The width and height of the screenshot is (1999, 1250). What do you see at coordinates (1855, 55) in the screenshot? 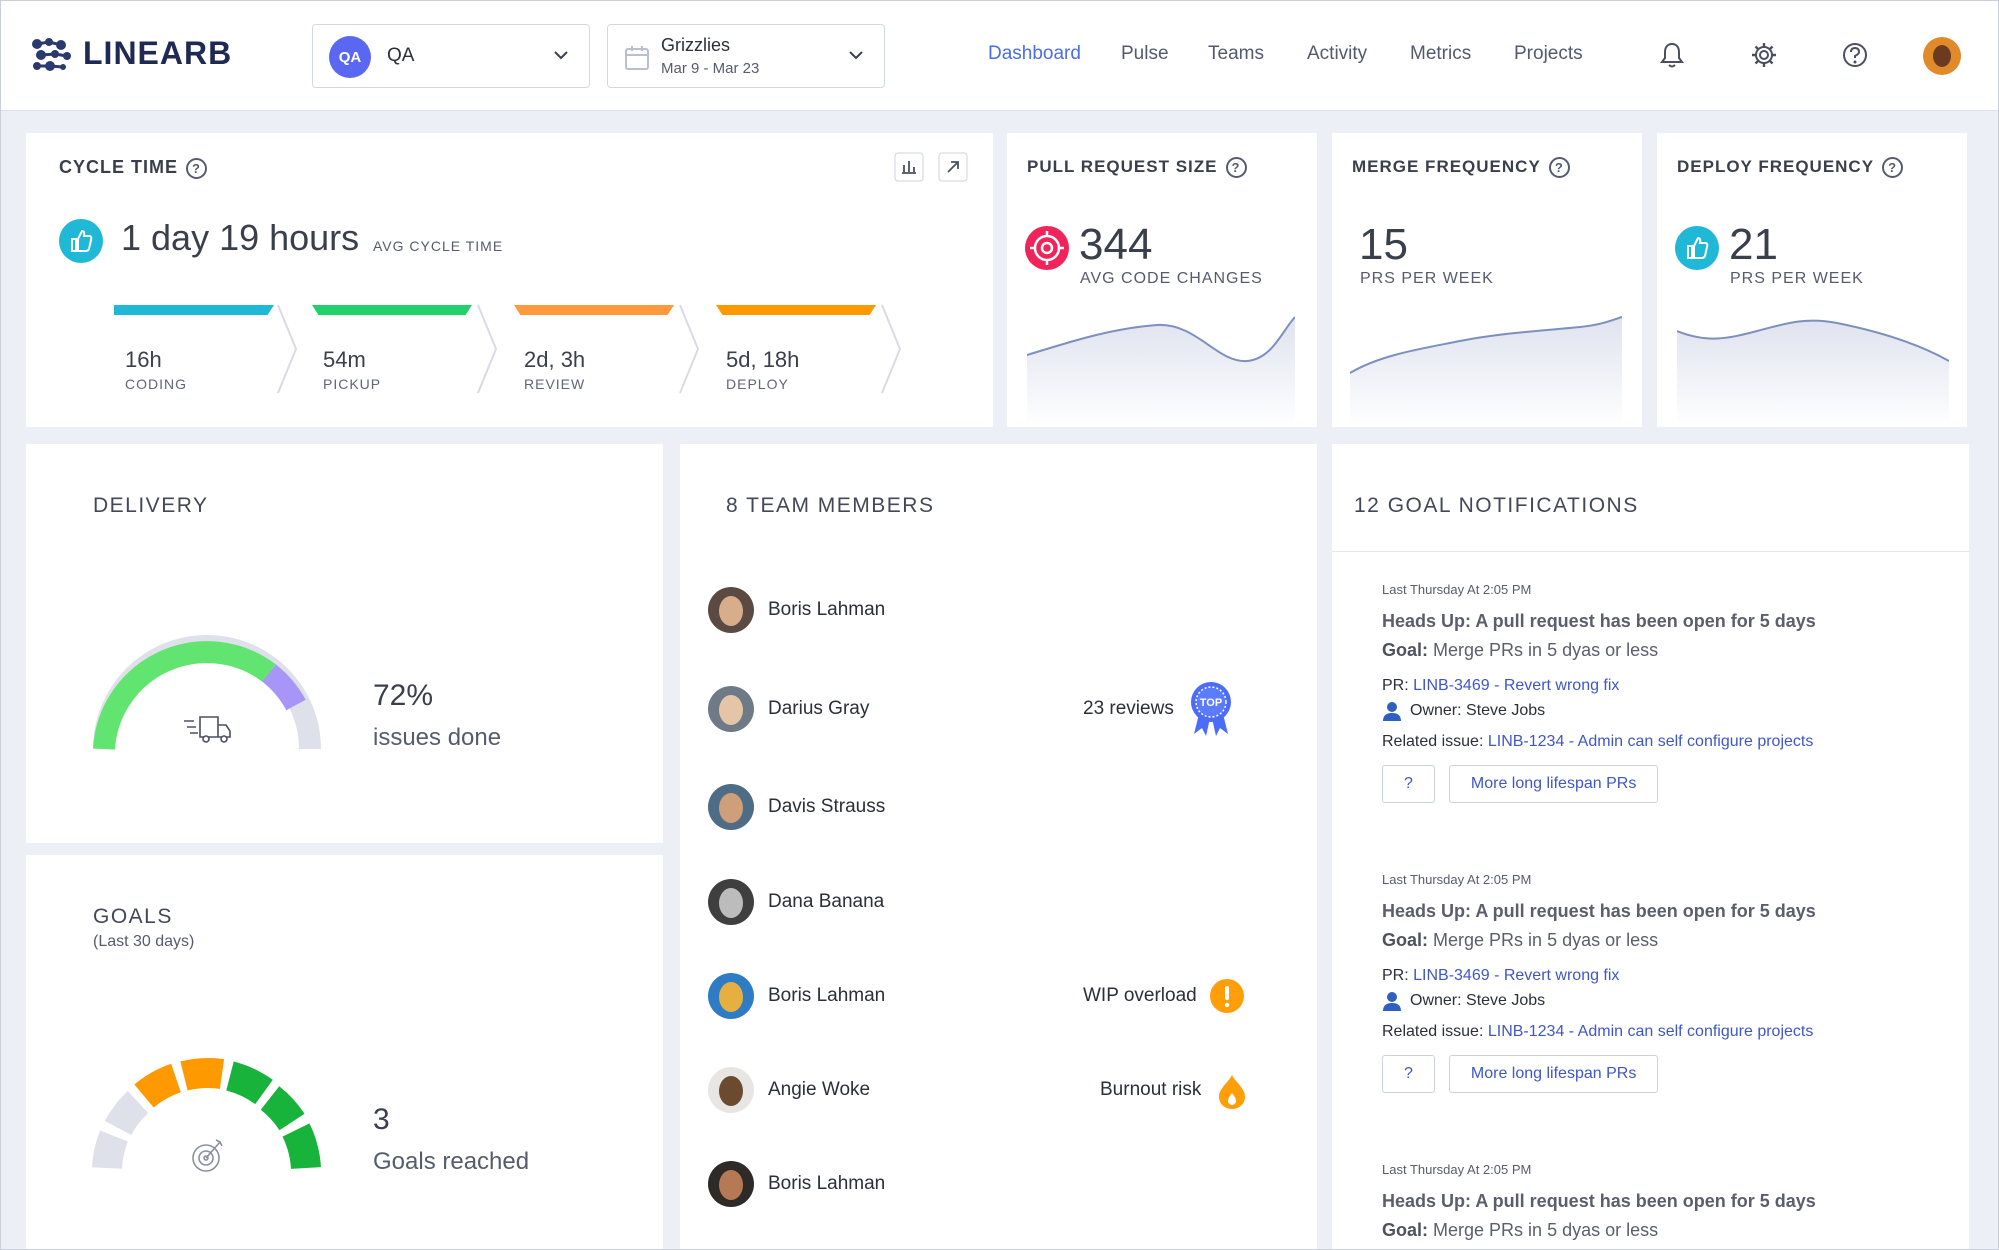
I see `help-icon` at bounding box center [1855, 55].